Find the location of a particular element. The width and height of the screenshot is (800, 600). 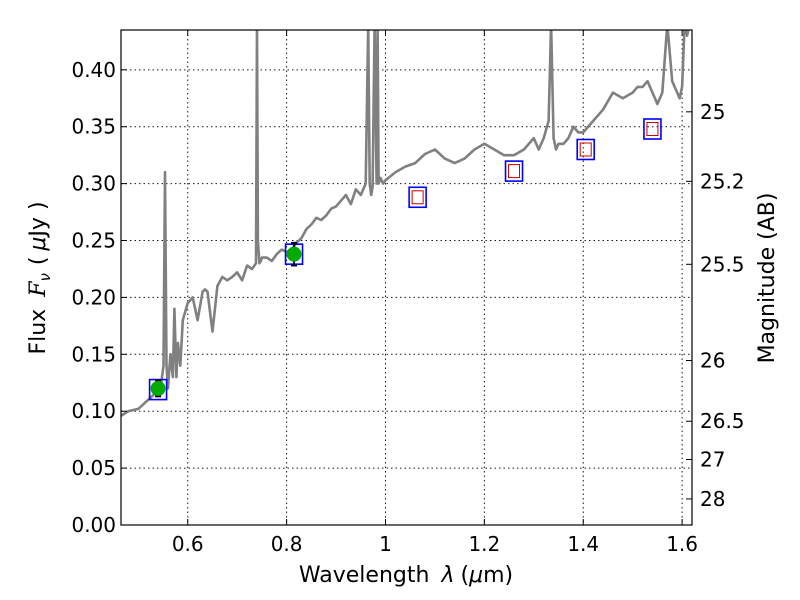

x-tick-label: 1 is located at coordinates (385, 544).